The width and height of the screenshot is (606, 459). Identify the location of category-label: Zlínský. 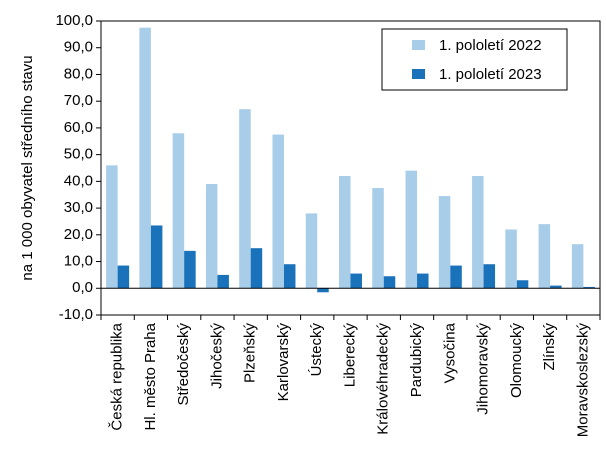
(549, 347).